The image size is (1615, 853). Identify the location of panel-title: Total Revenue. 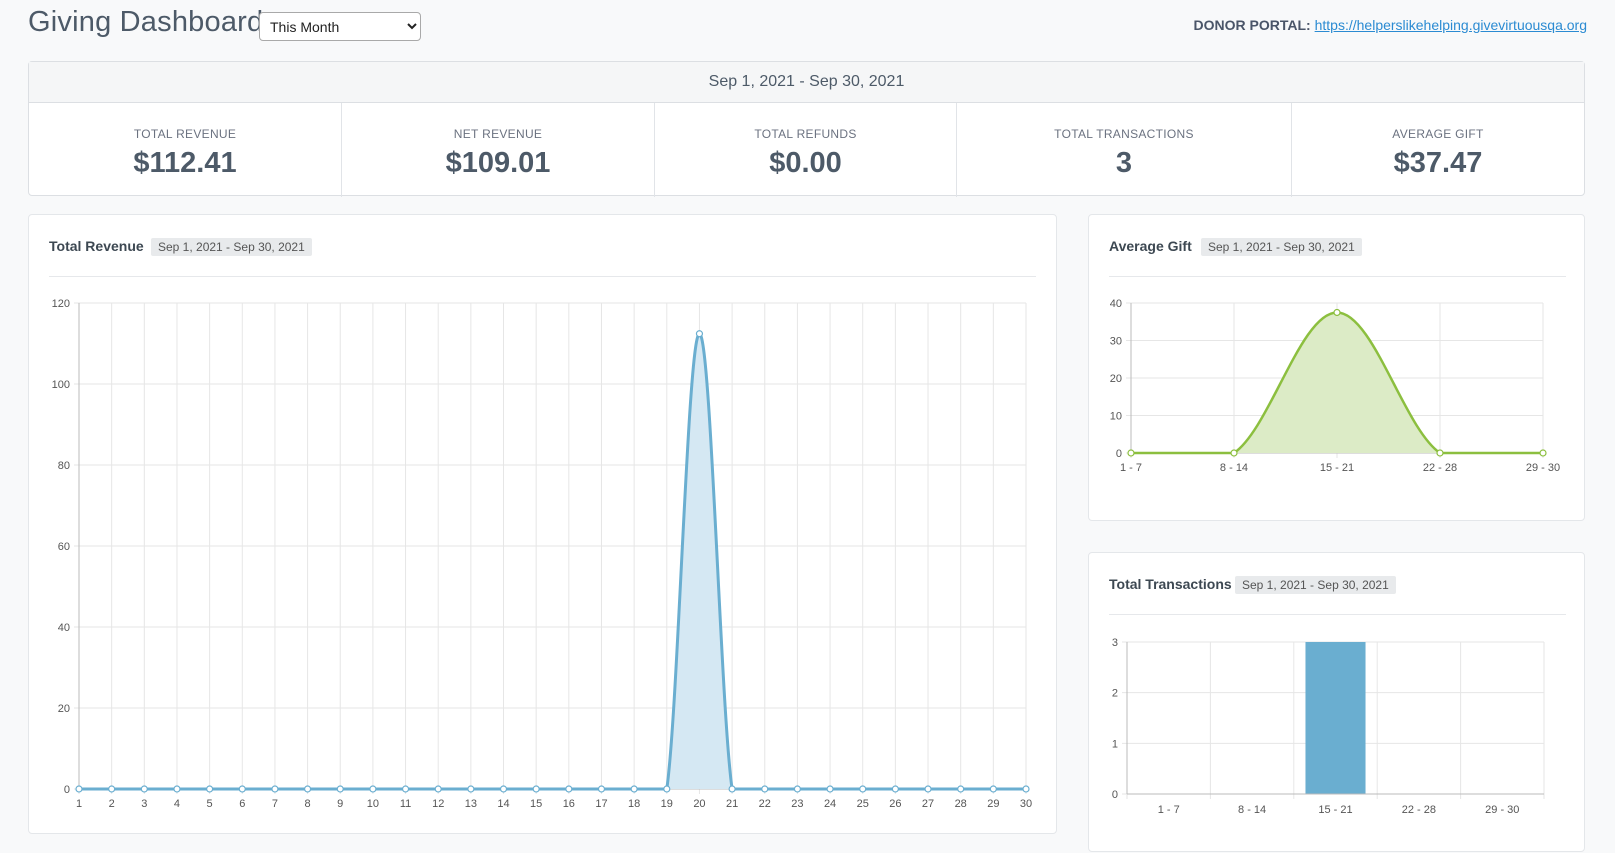
(96, 246).